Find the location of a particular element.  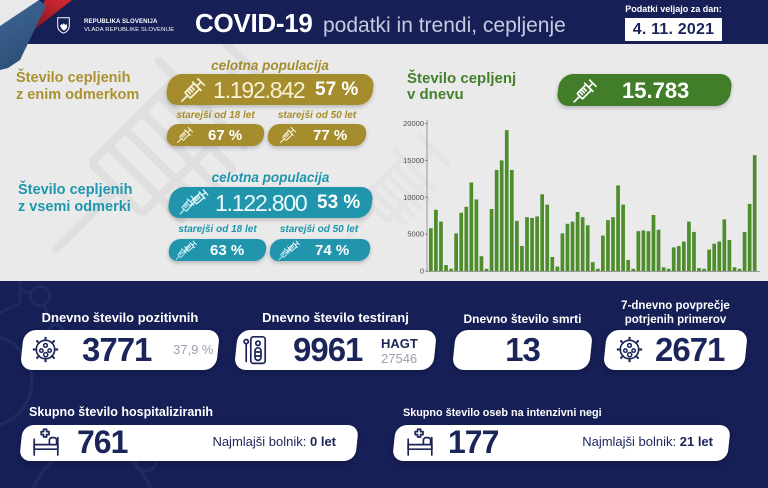

svg-text: 15000 is located at coordinates (413, 160).